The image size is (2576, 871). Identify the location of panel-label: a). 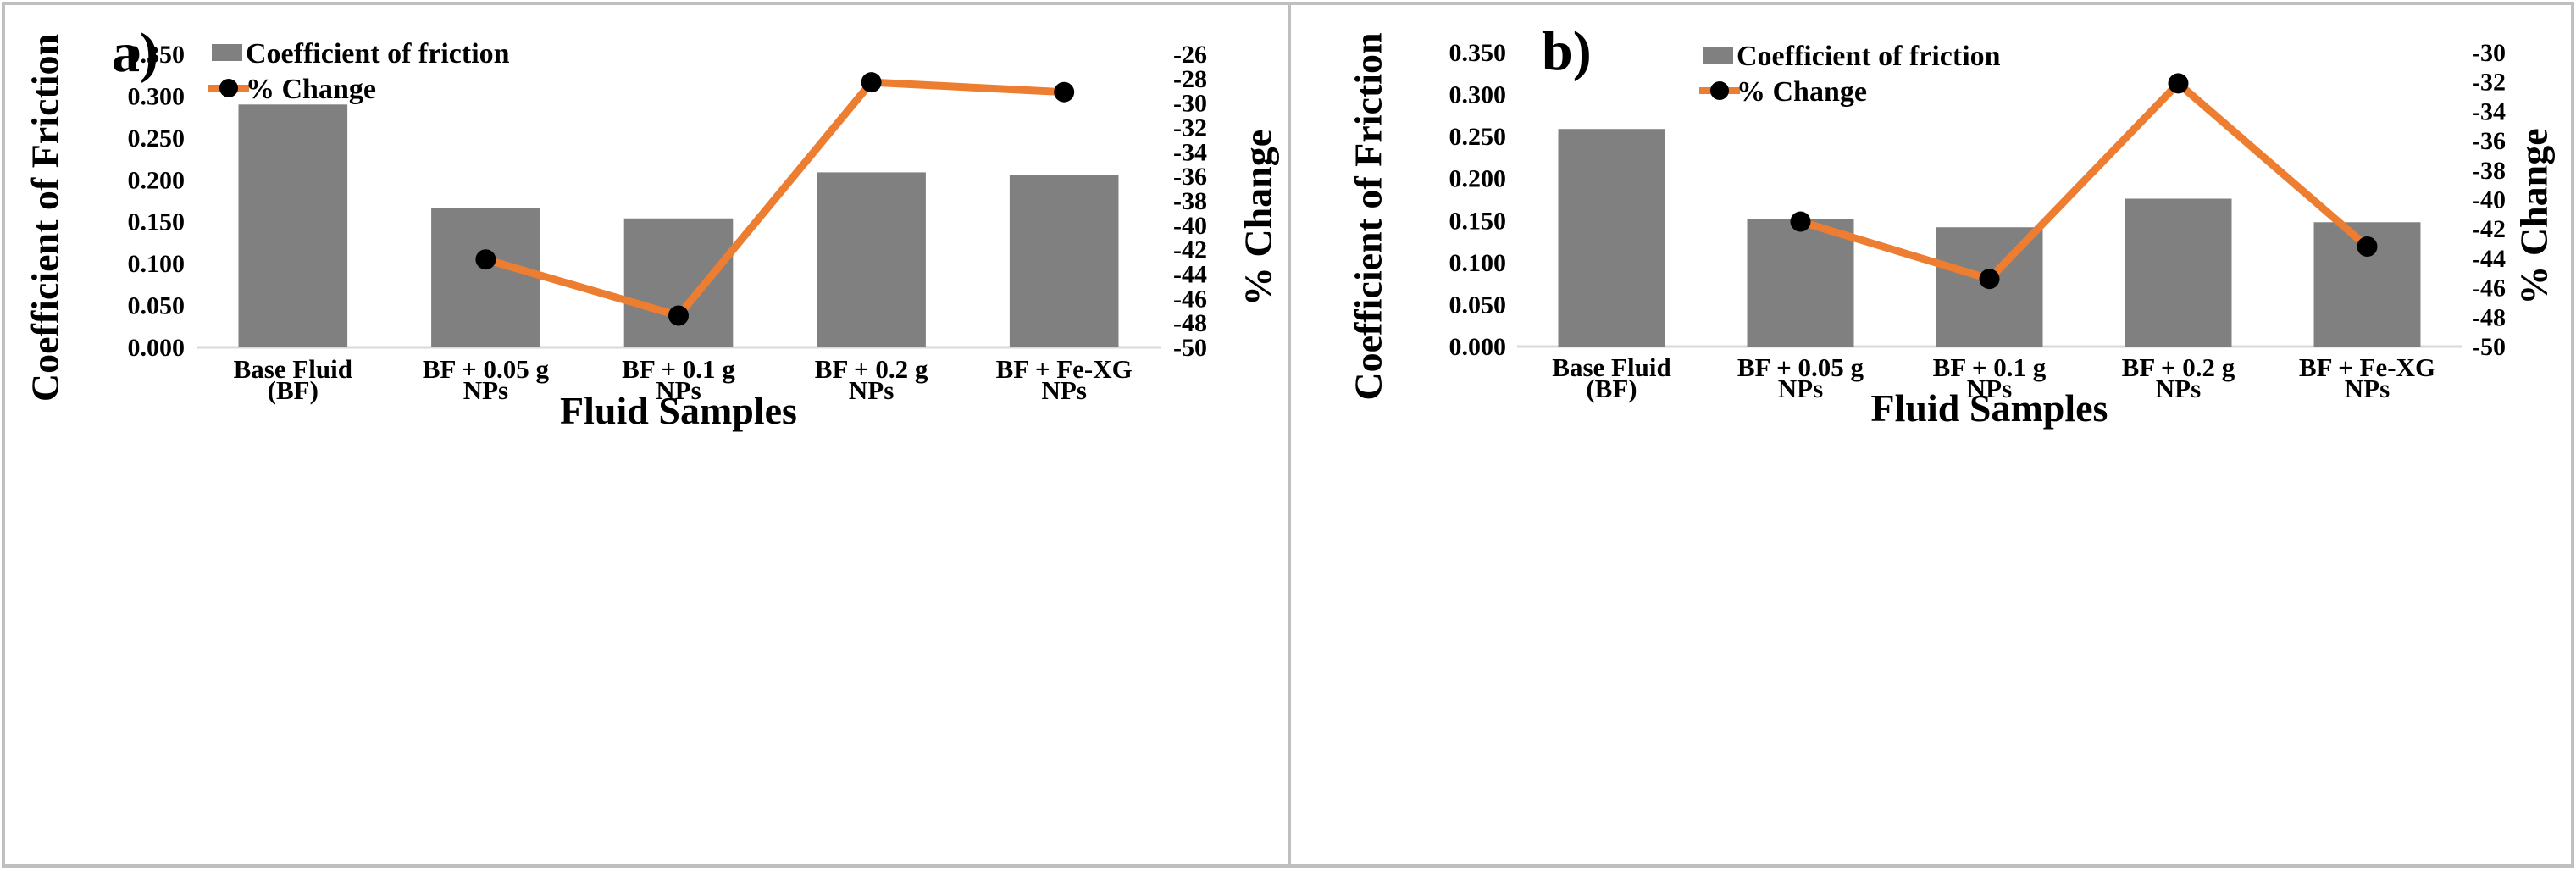
(135, 53).